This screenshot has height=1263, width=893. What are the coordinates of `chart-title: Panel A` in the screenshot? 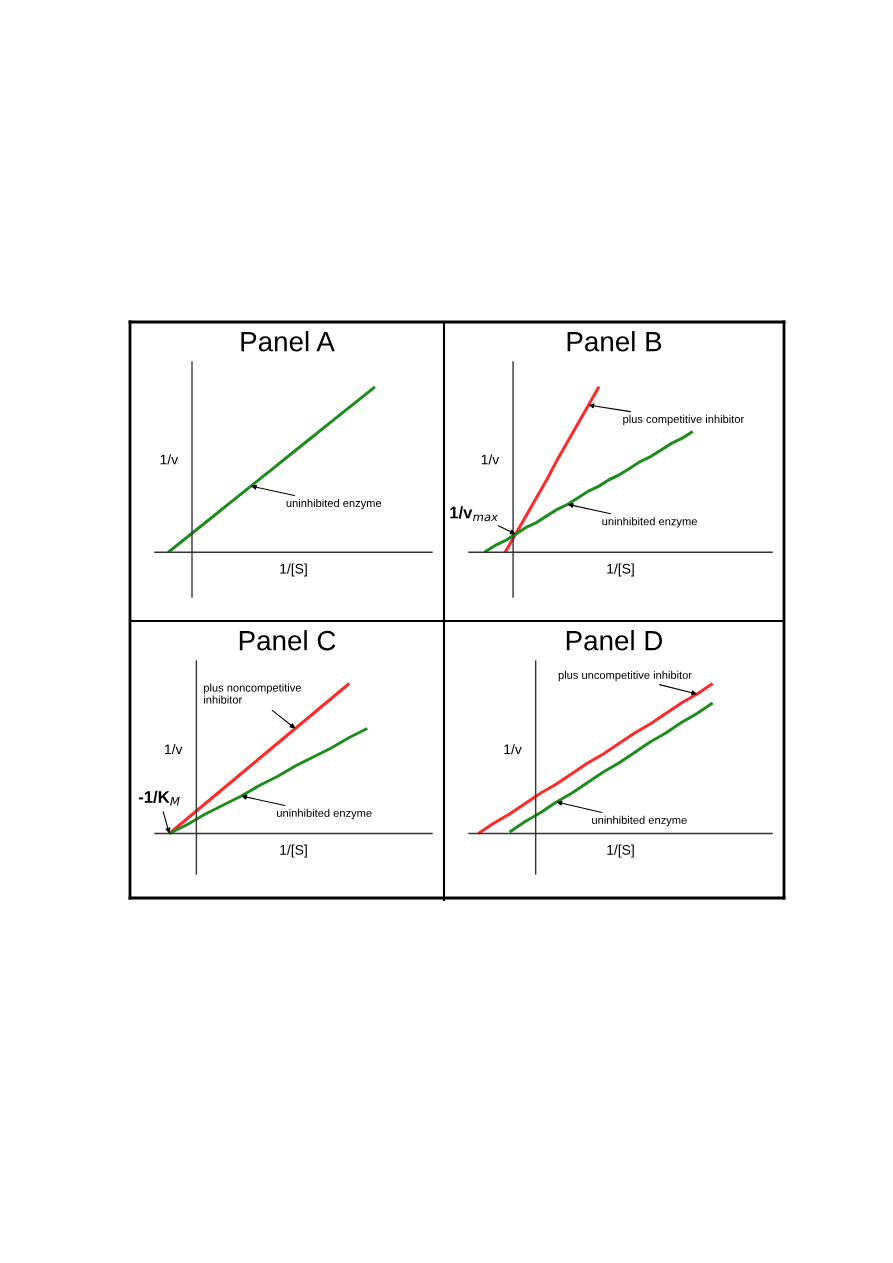 It's located at (288, 341).